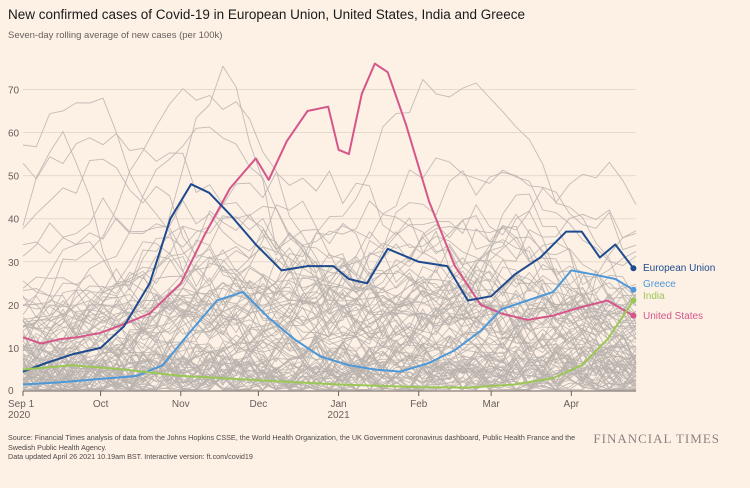 This screenshot has height=488, width=750. What do you see at coordinates (659, 284) in the screenshot?
I see `series-label: Greece` at bounding box center [659, 284].